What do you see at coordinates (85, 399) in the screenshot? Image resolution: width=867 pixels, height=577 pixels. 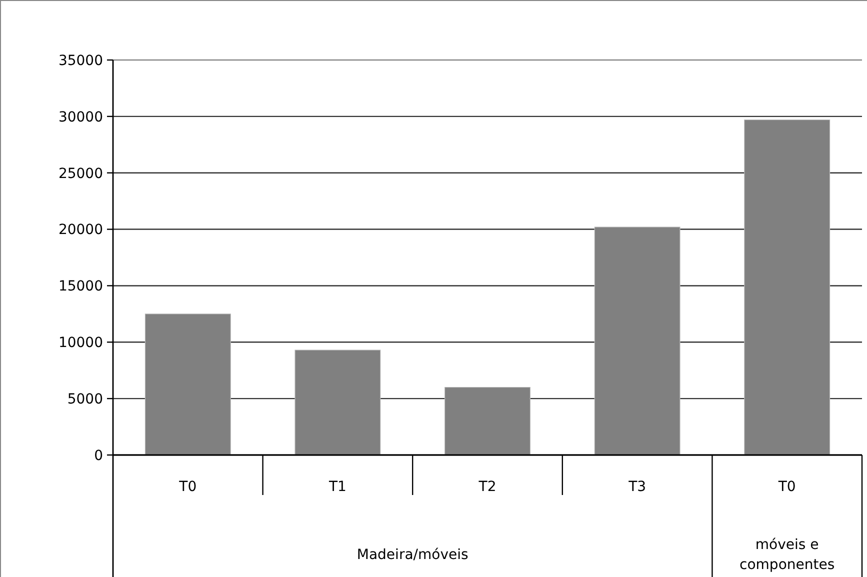 I see `y-tick-label: 5000` at bounding box center [85, 399].